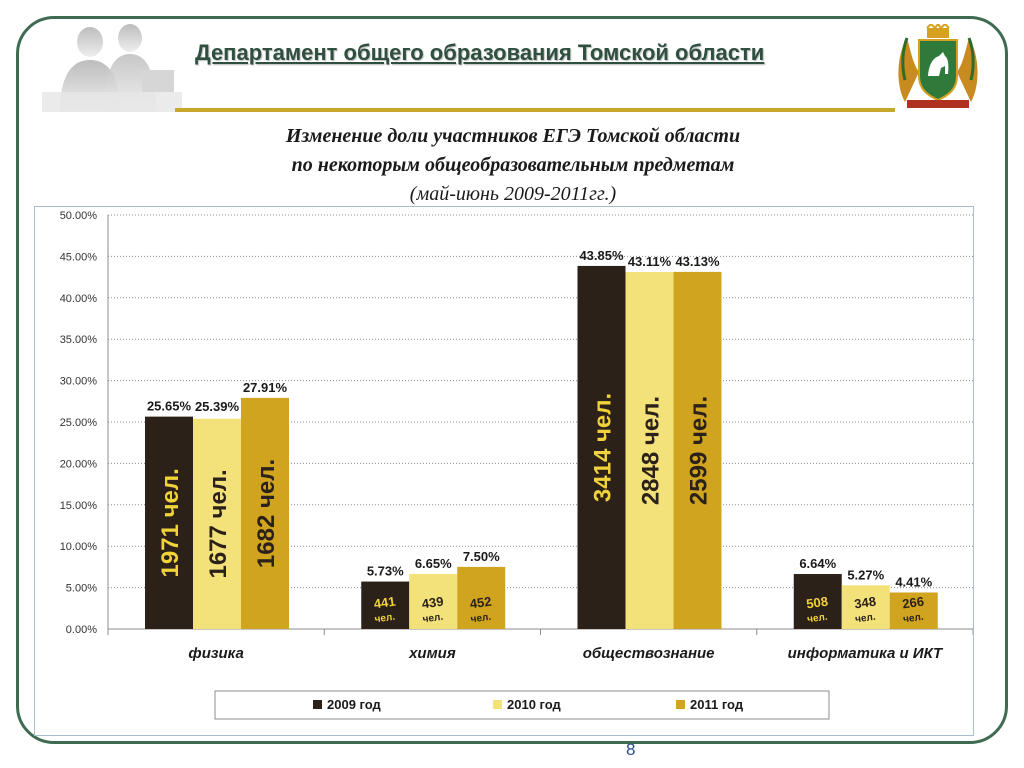 The height and width of the screenshot is (768, 1024). What do you see at coordinates (697, 261) in the screenshot?
I see `data-label: 43.13%` at bounding box center [697, 261].